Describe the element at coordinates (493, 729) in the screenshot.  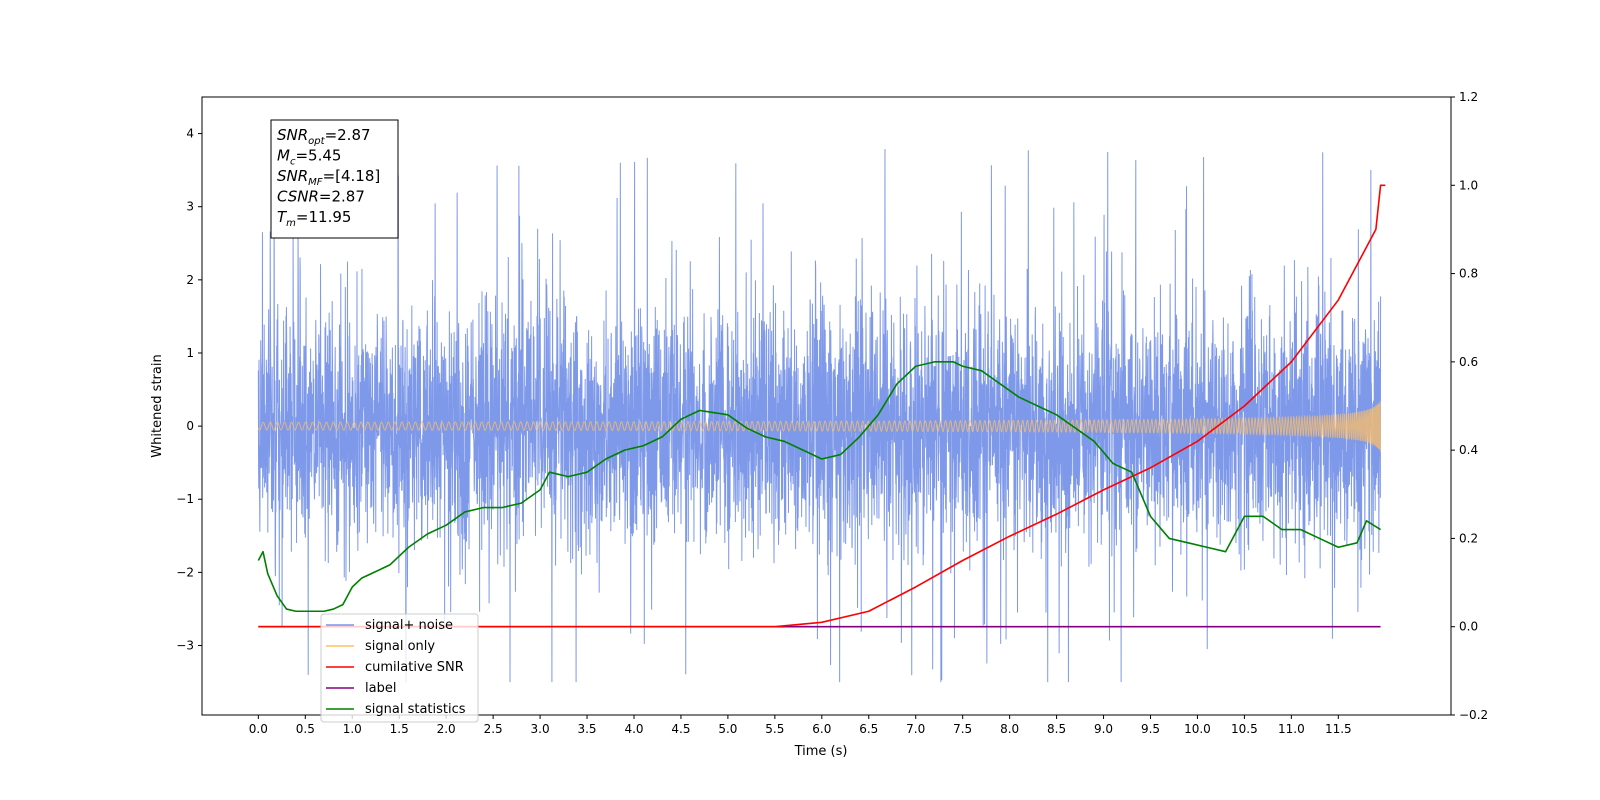
I see `x-tick-label: 2.5` at that location.